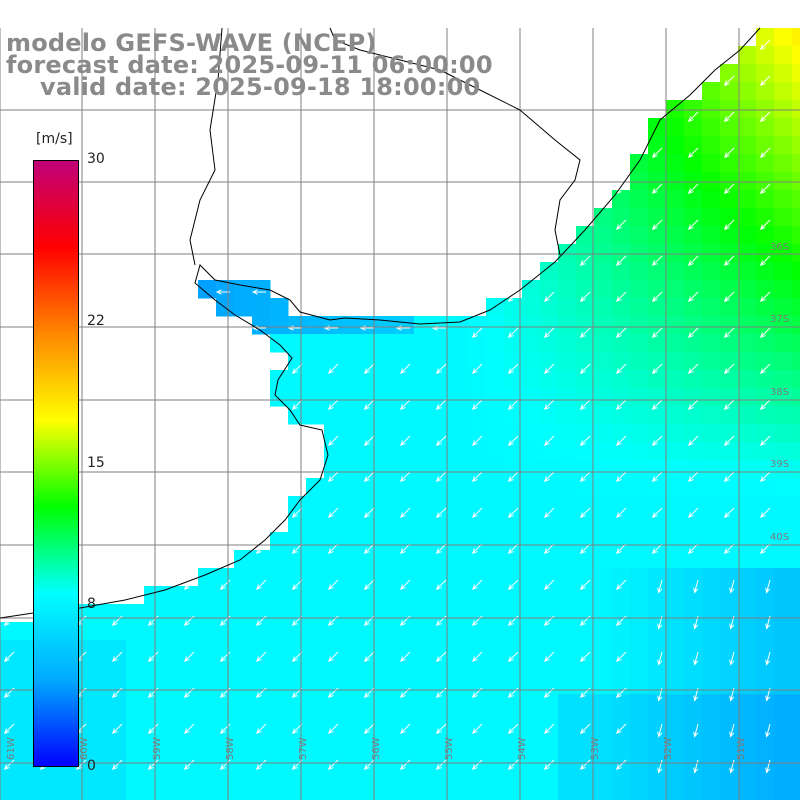  Describe the element at coordinates (779, 319) in the screenshot. I see `latitude-label: 37S` at that location.